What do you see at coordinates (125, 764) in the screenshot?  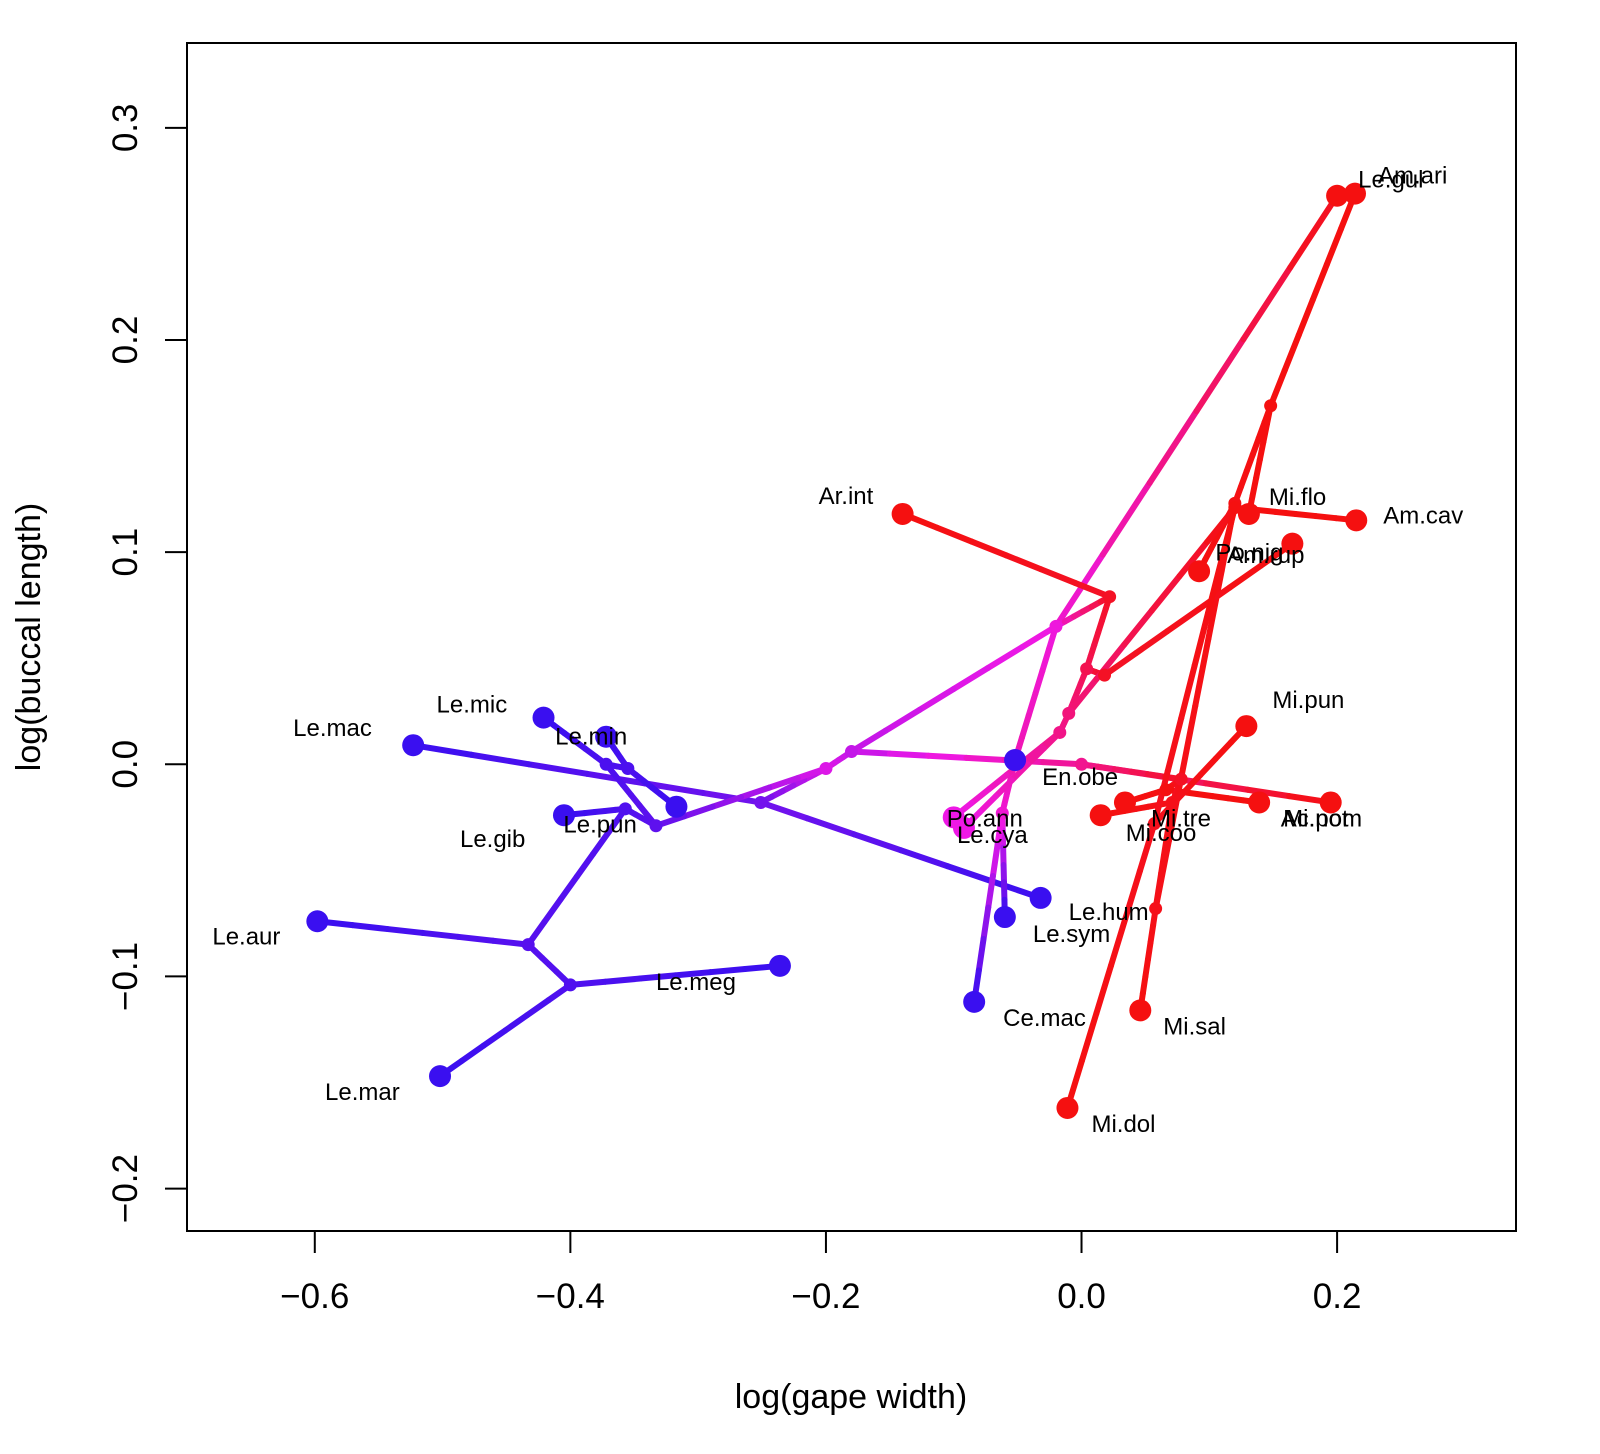 I see `y-tick-label: 0.0` at bounding box center [125, 764].